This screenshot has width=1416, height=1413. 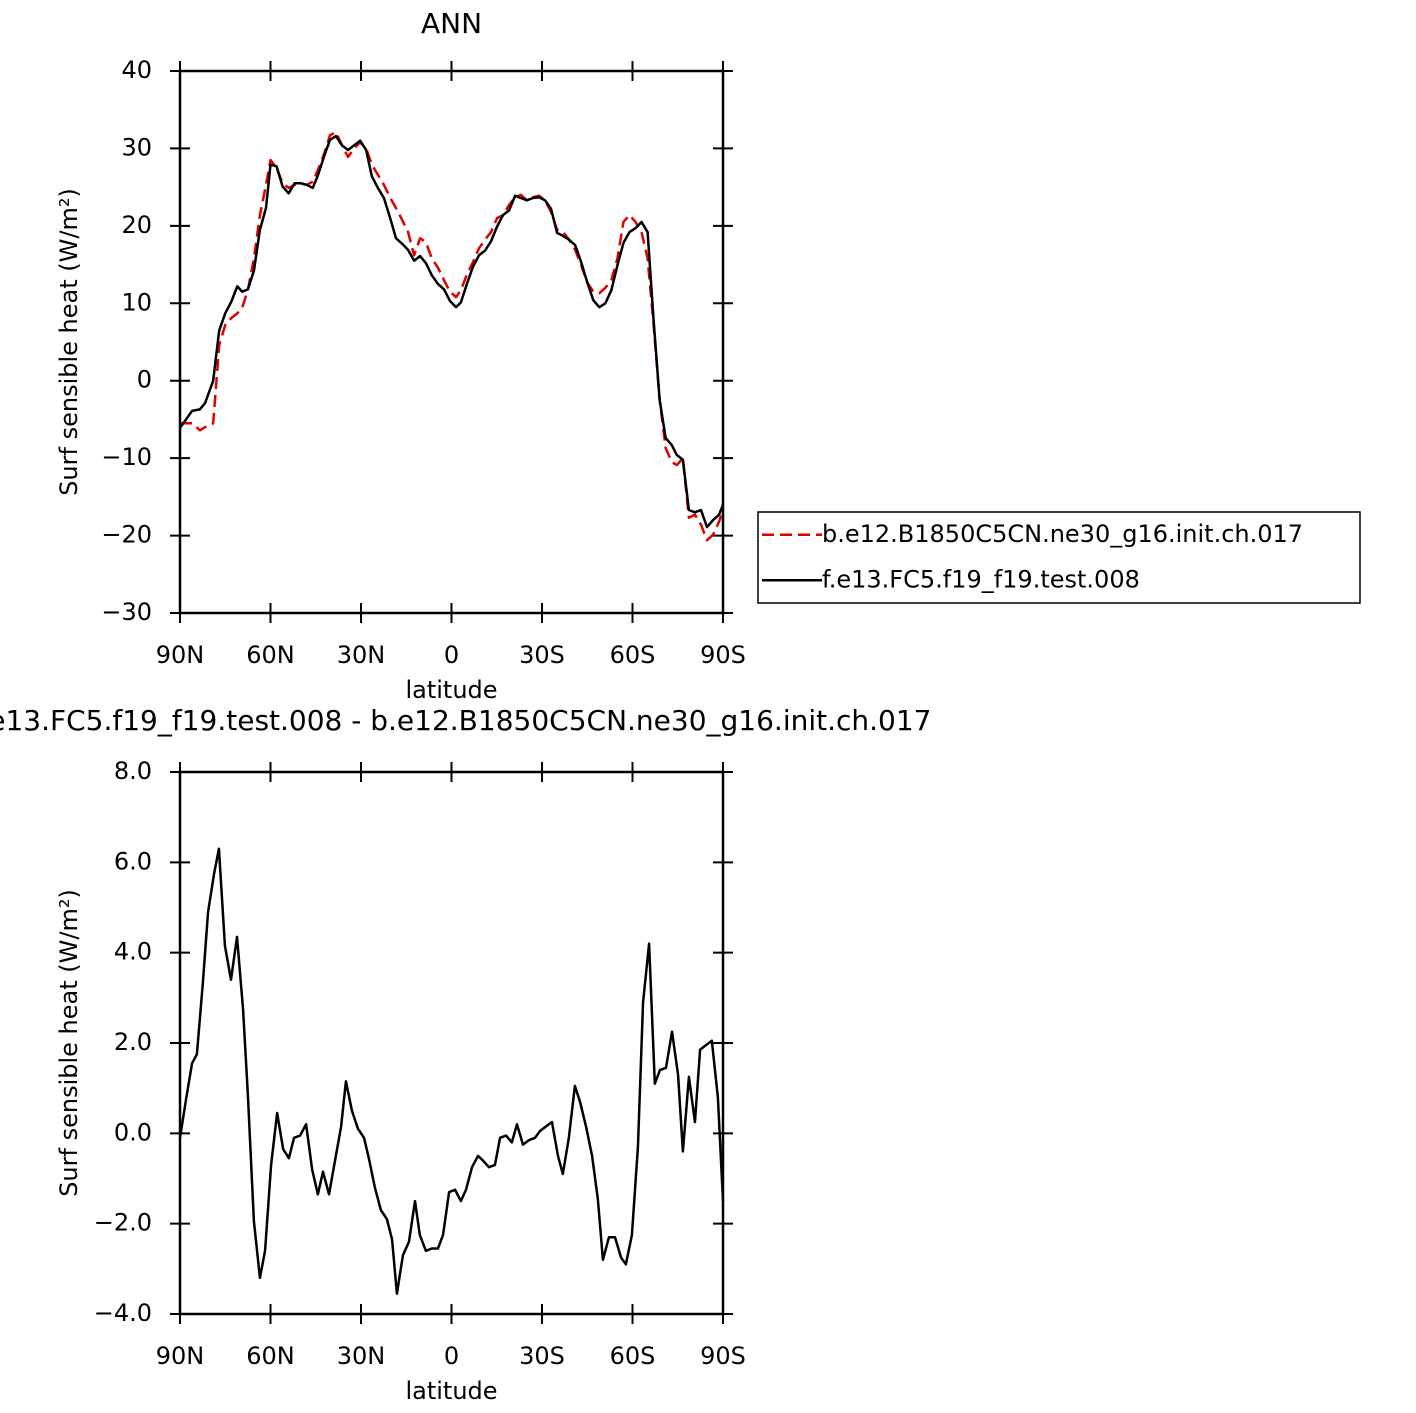 I want to click on y-tick-label: 30, so click(x=136, y=147).